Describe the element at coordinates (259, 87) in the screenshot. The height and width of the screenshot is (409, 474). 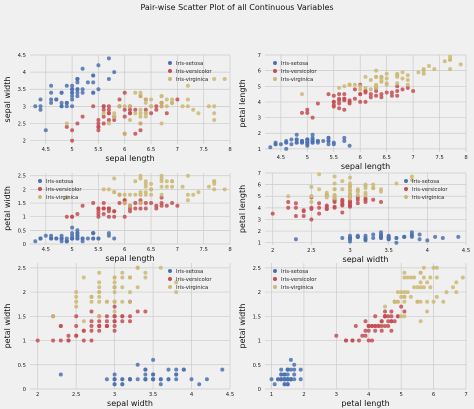
I see `y-tick-label: 5` at that location.